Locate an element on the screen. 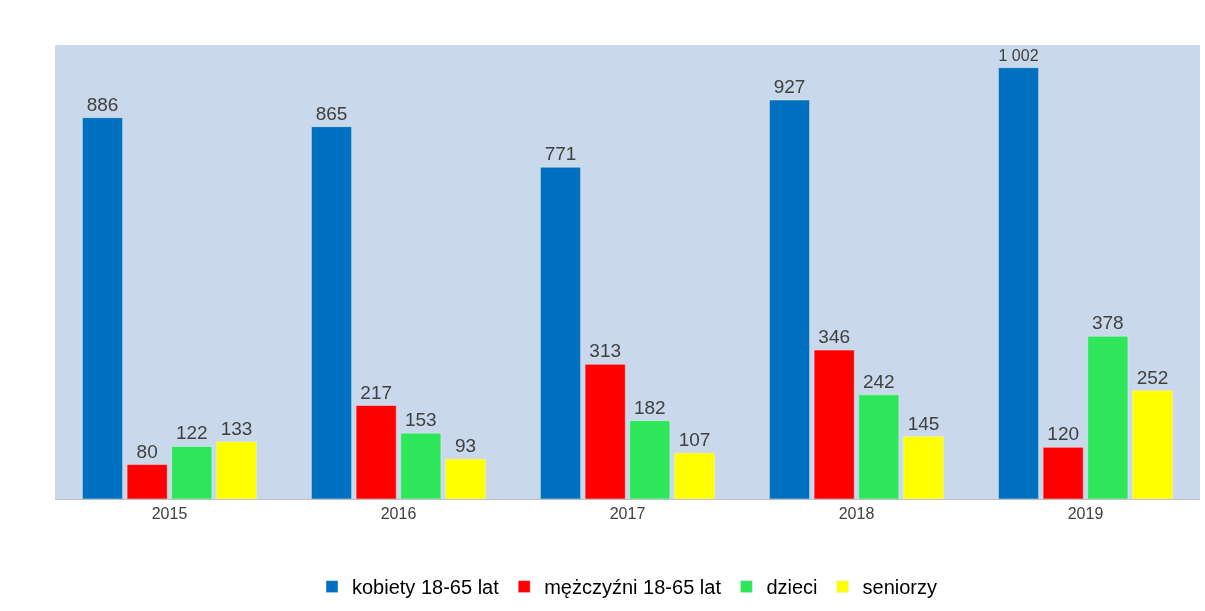 This screenshot has height=611, width=1205. x-tick-label: 2017 is located at coordinates (627, 514).